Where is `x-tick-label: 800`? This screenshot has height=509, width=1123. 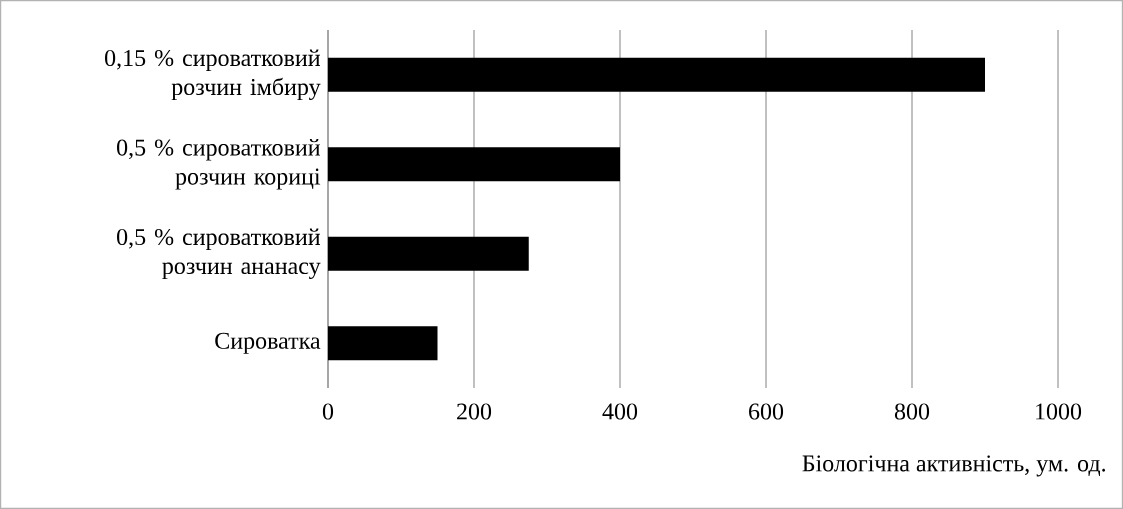
x-tick-label: 800 is located at coordinates (912, 411).